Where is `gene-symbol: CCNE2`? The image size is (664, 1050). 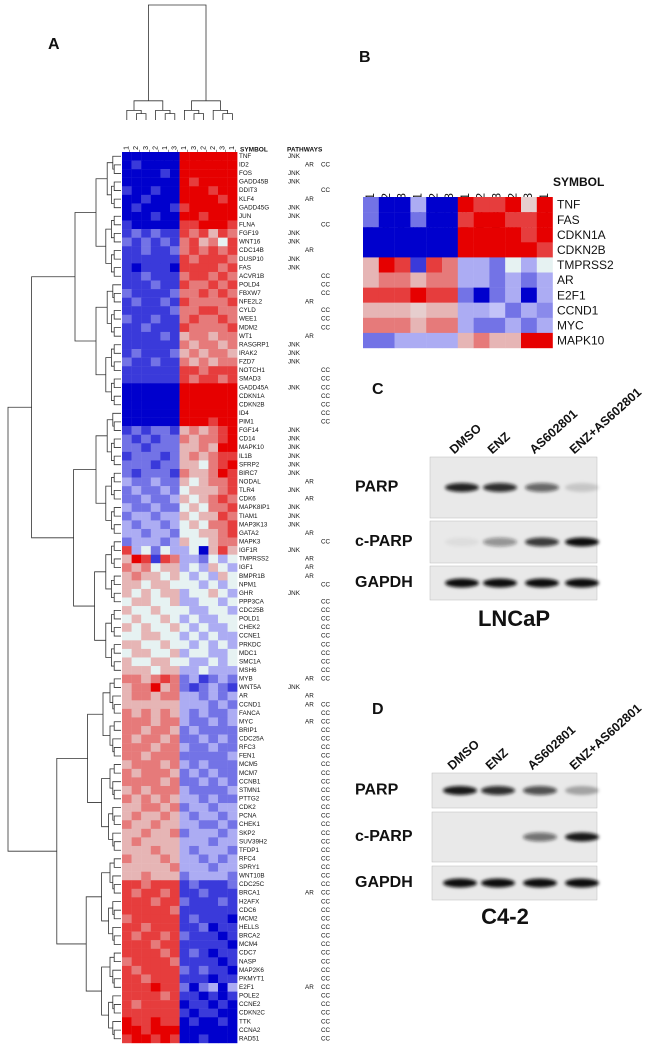
gene-symbol: CCNE2 is located at coordinates (250, 1004).